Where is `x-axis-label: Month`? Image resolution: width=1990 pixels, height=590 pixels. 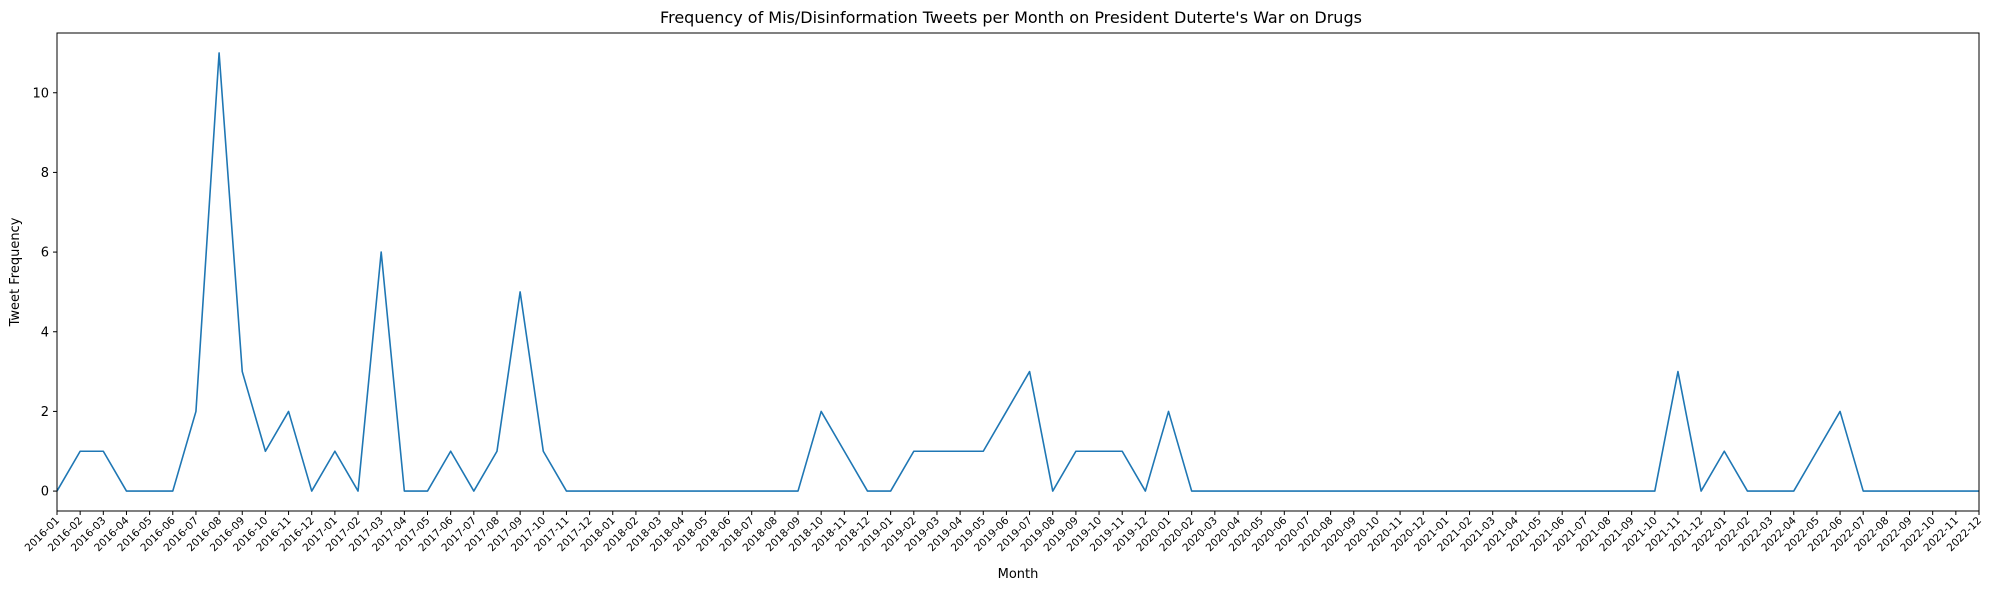 x-axis-label: Month is located at coordinates (1018, 574).